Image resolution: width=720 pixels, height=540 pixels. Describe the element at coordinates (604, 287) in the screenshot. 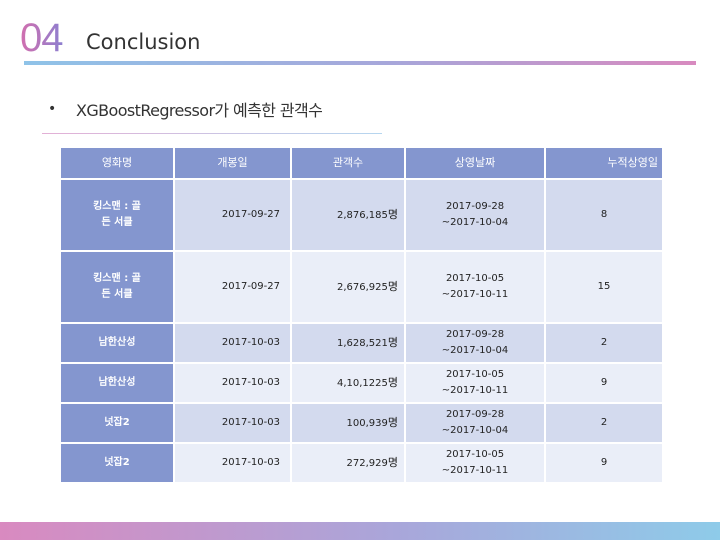

I see `cell-cumulative-days: 15` at that location.